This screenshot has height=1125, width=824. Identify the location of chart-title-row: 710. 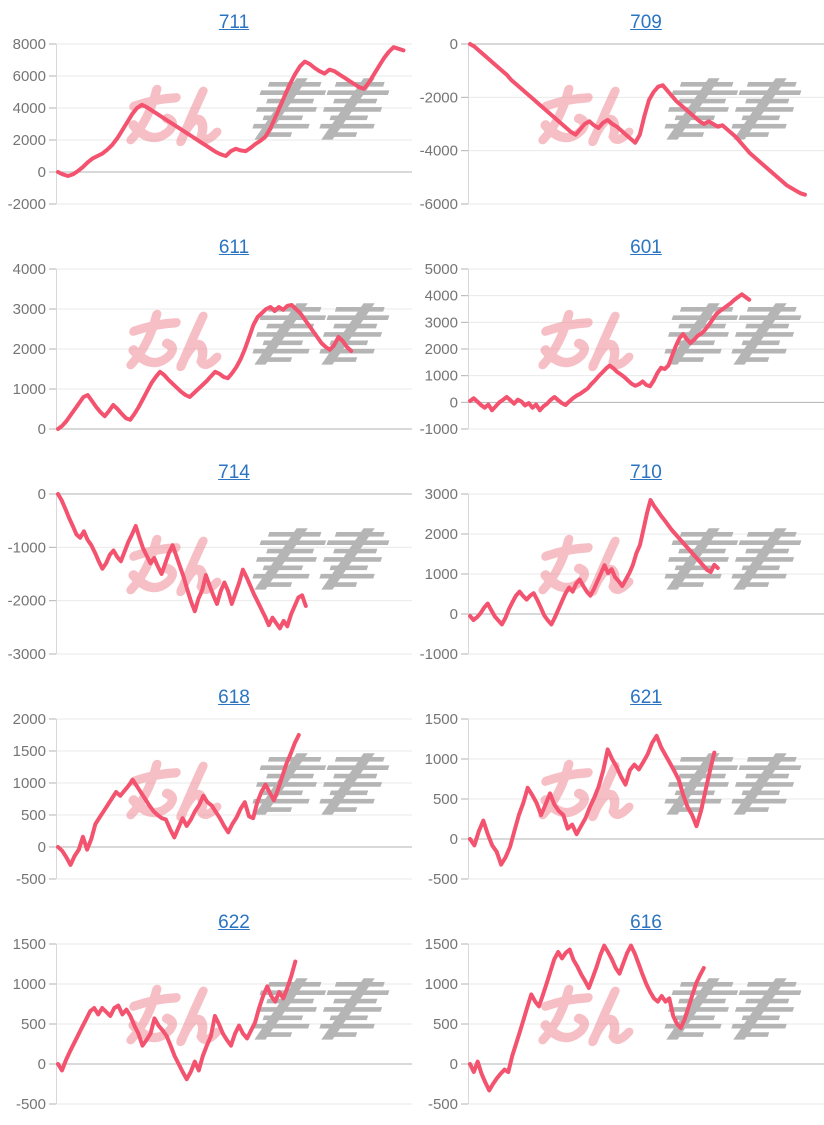
(618, 467).